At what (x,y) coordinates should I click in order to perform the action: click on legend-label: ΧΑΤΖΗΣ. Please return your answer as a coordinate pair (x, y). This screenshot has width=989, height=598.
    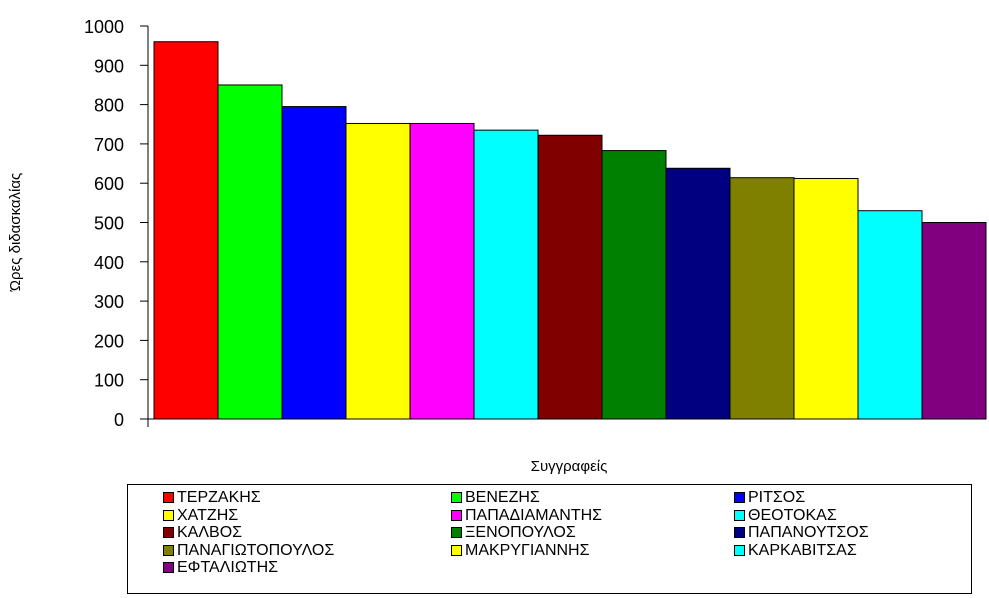
    Looking at the image, I should click on (207, 515).